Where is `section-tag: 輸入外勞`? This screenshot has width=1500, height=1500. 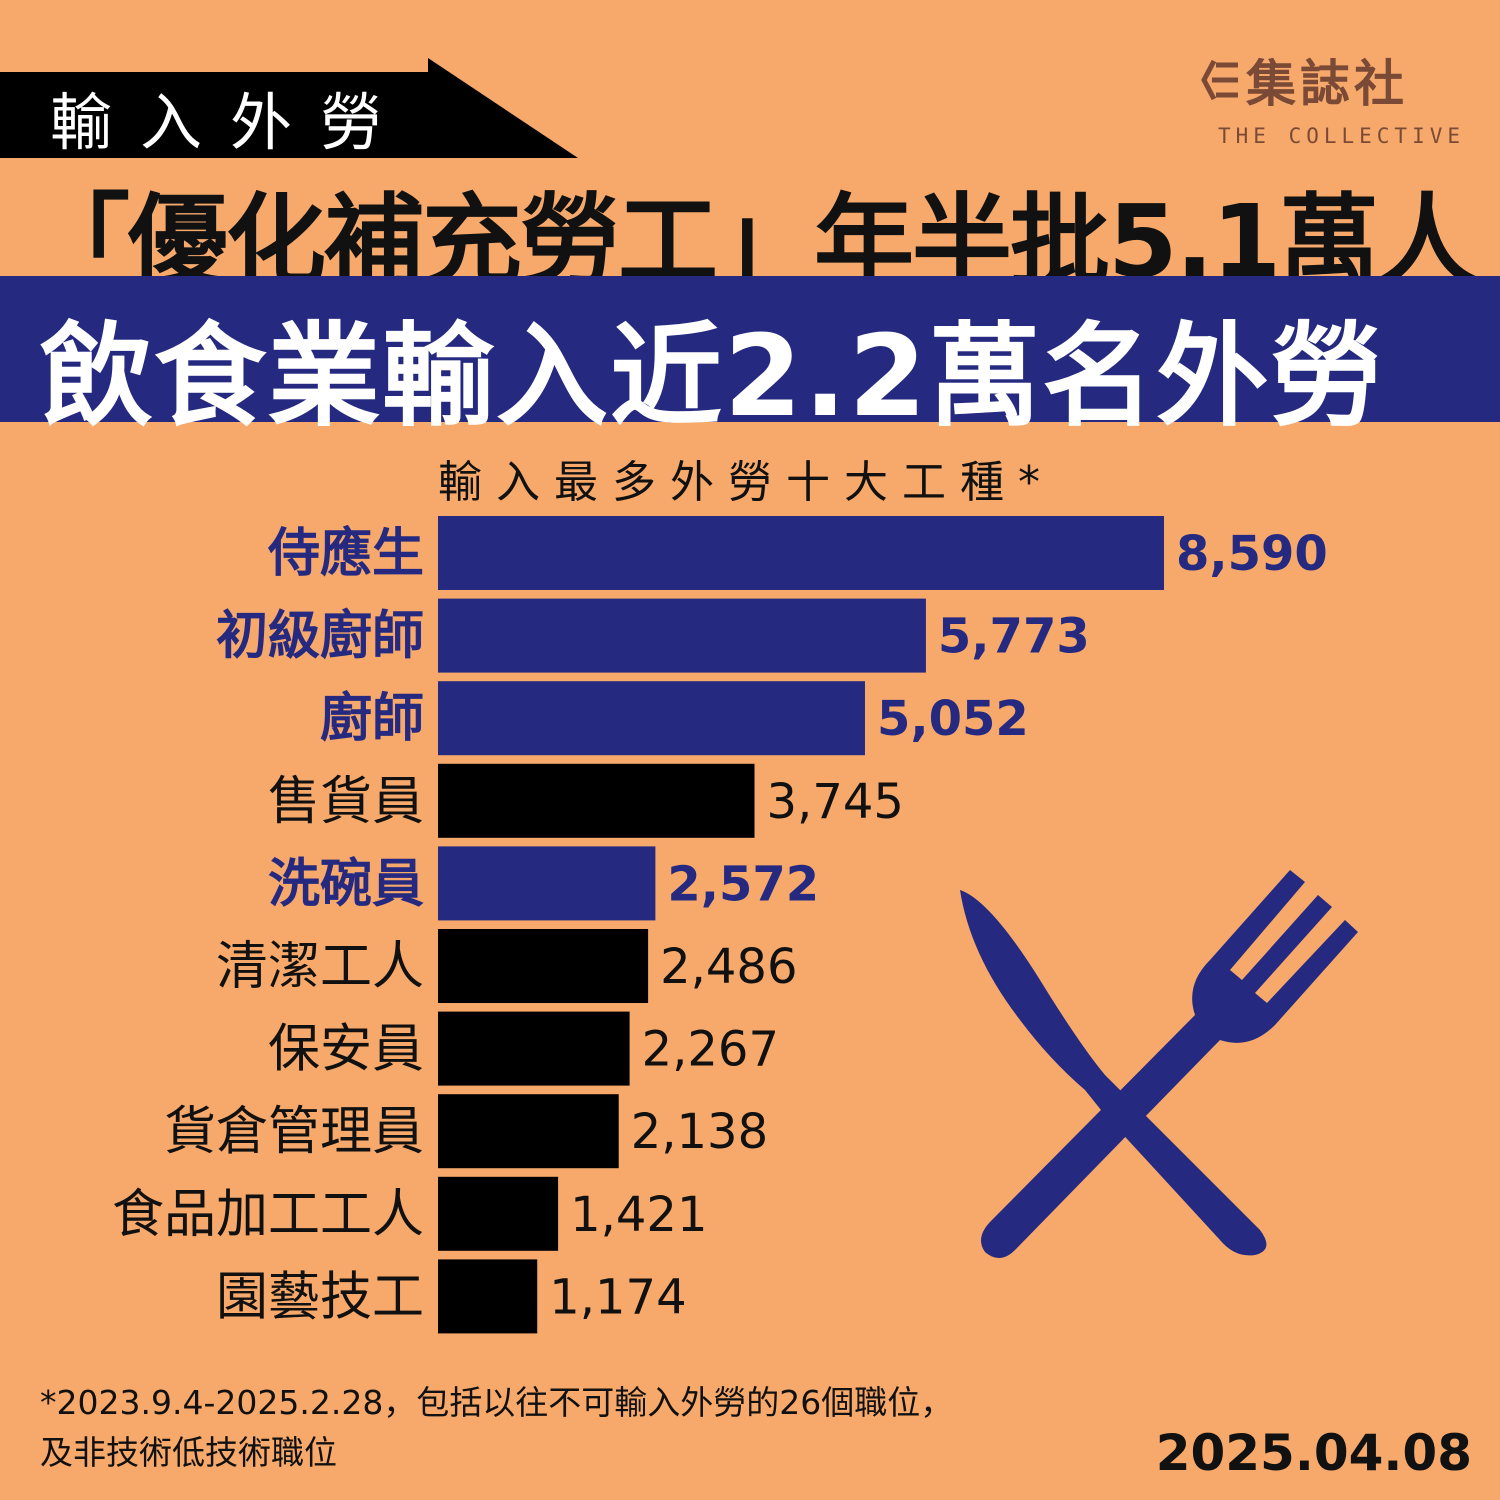
section-tag: 輸入外勞 is located at coordinates (290, 108).